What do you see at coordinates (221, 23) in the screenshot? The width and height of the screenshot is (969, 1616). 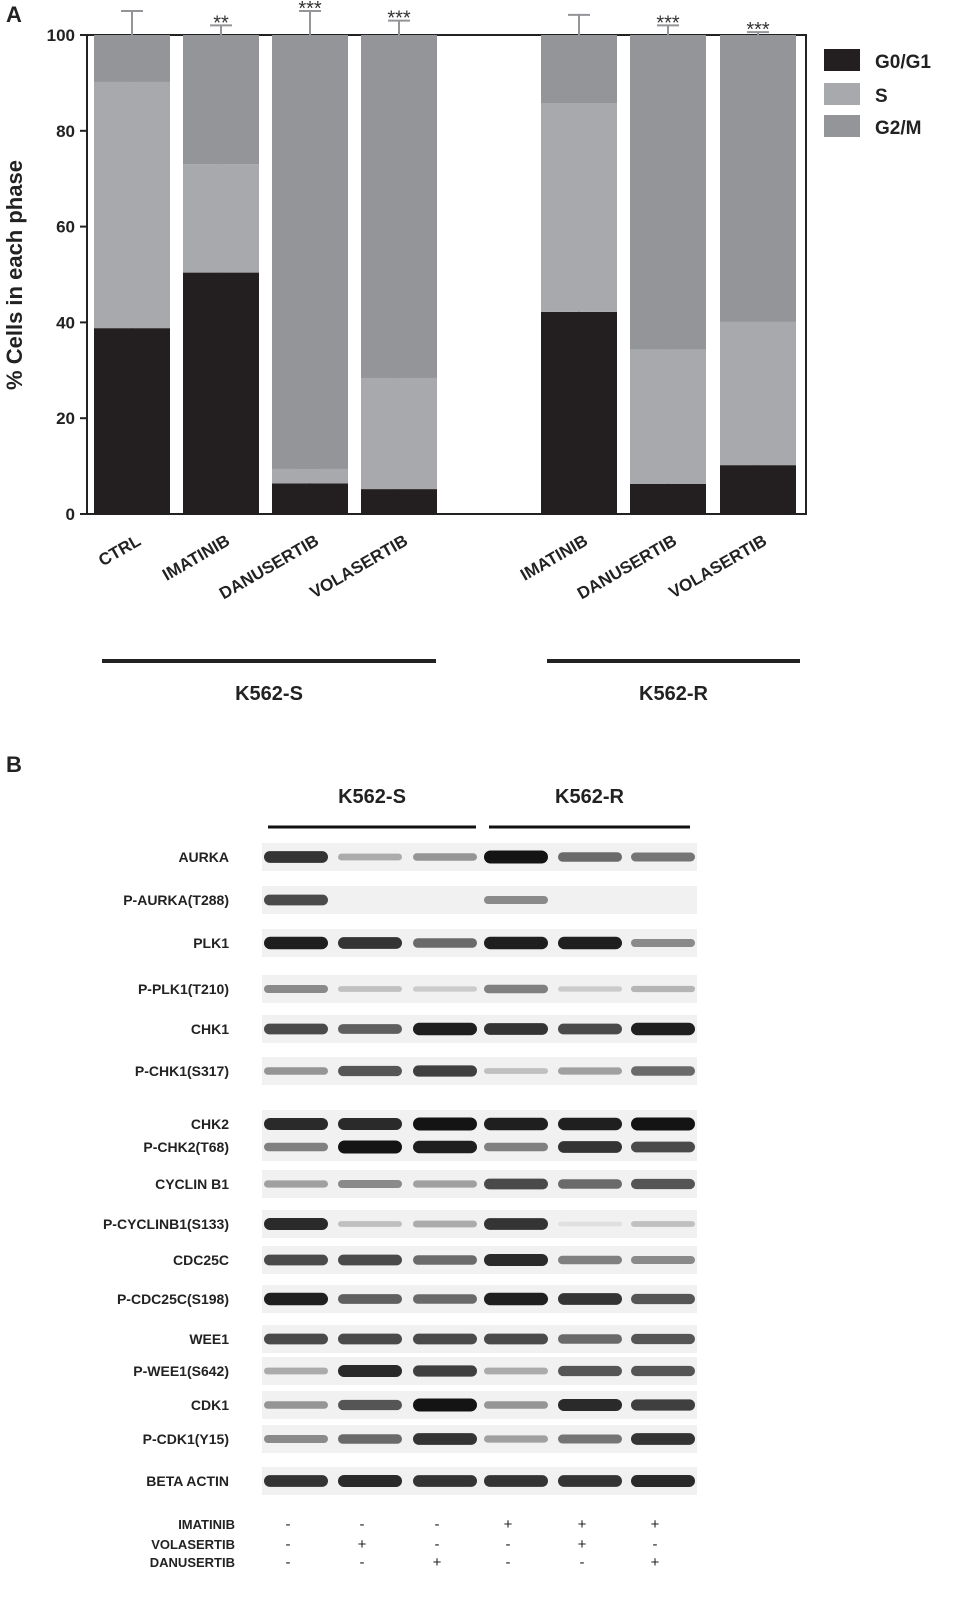 I see `significance-label: **` at bounding box center [221, 23].